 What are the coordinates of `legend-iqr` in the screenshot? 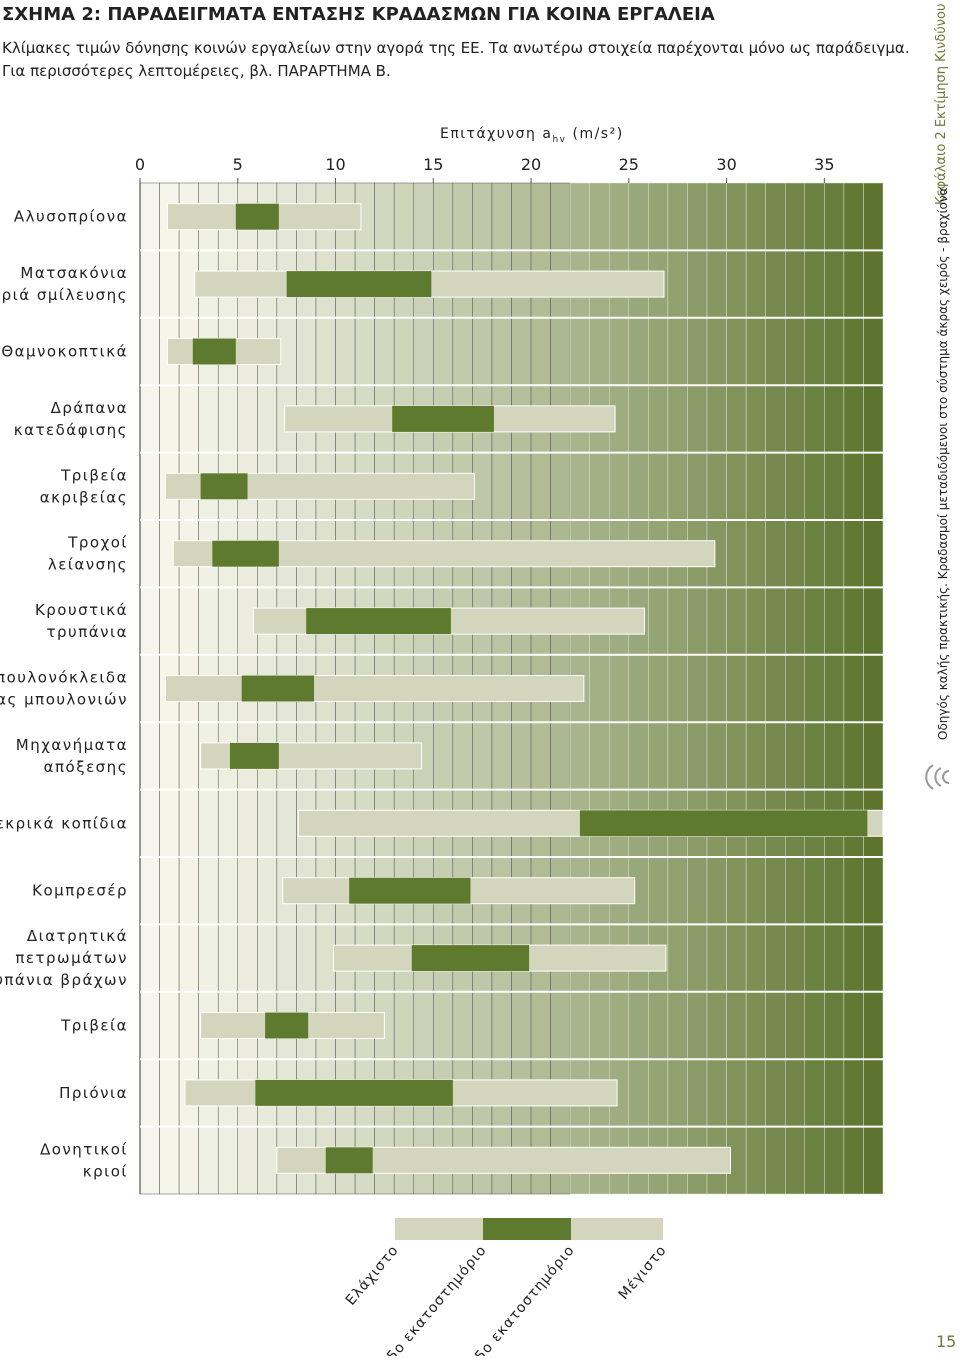 It's located at (527, 1229).